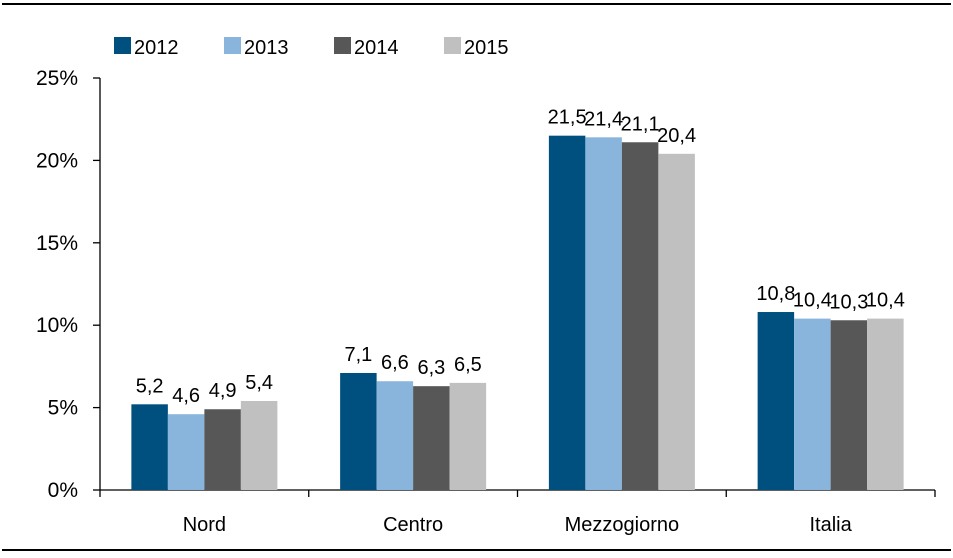  Describe the element at coordinates (395, 363) in the screenshot. I see `data-label: 6,6` at that location.